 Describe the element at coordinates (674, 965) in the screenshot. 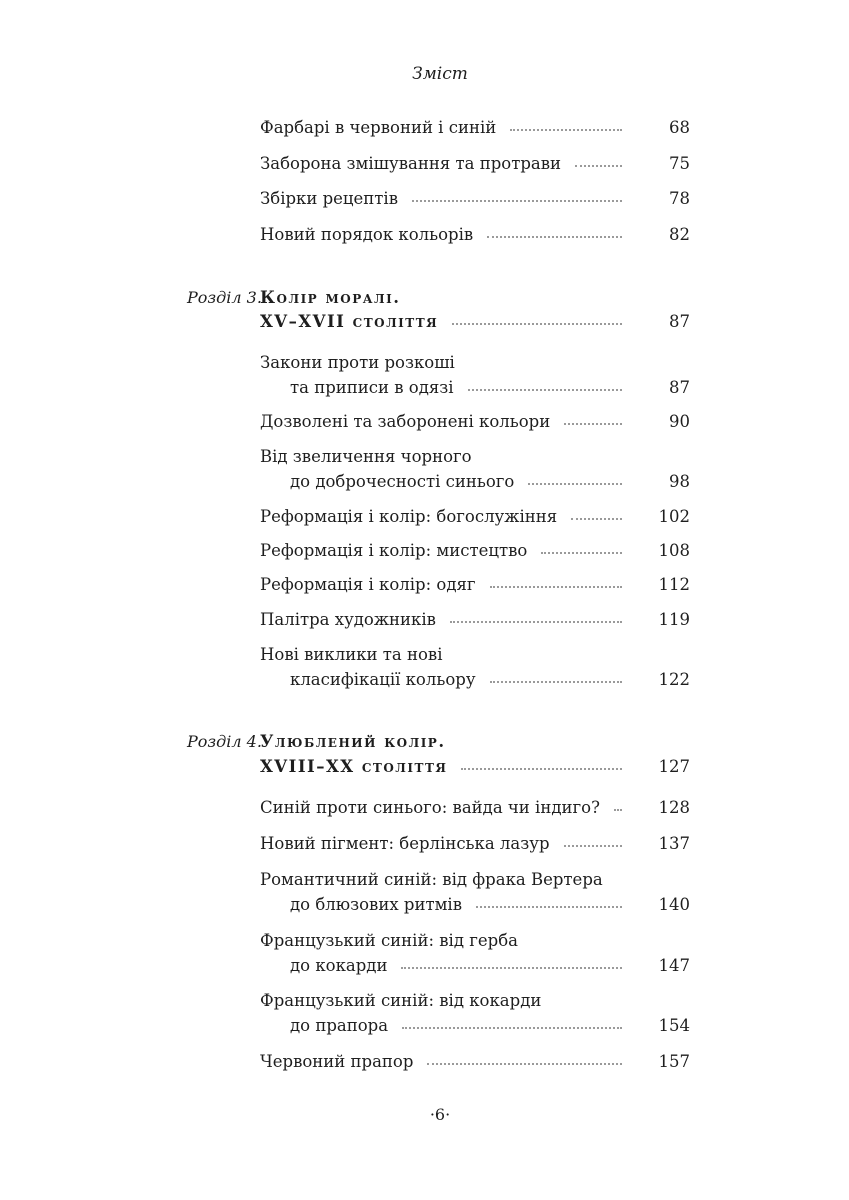

I see `page-ref: 147` at that location.